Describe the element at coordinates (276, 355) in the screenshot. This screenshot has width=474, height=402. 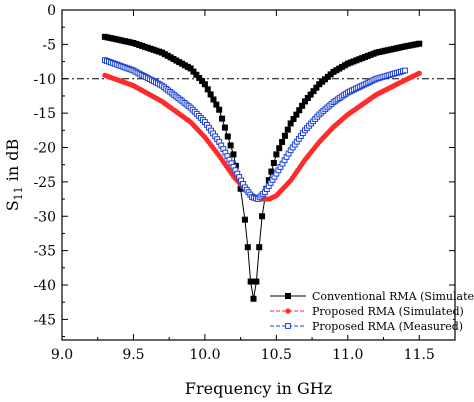
I see `x-tick-label: 10.5` at that location.